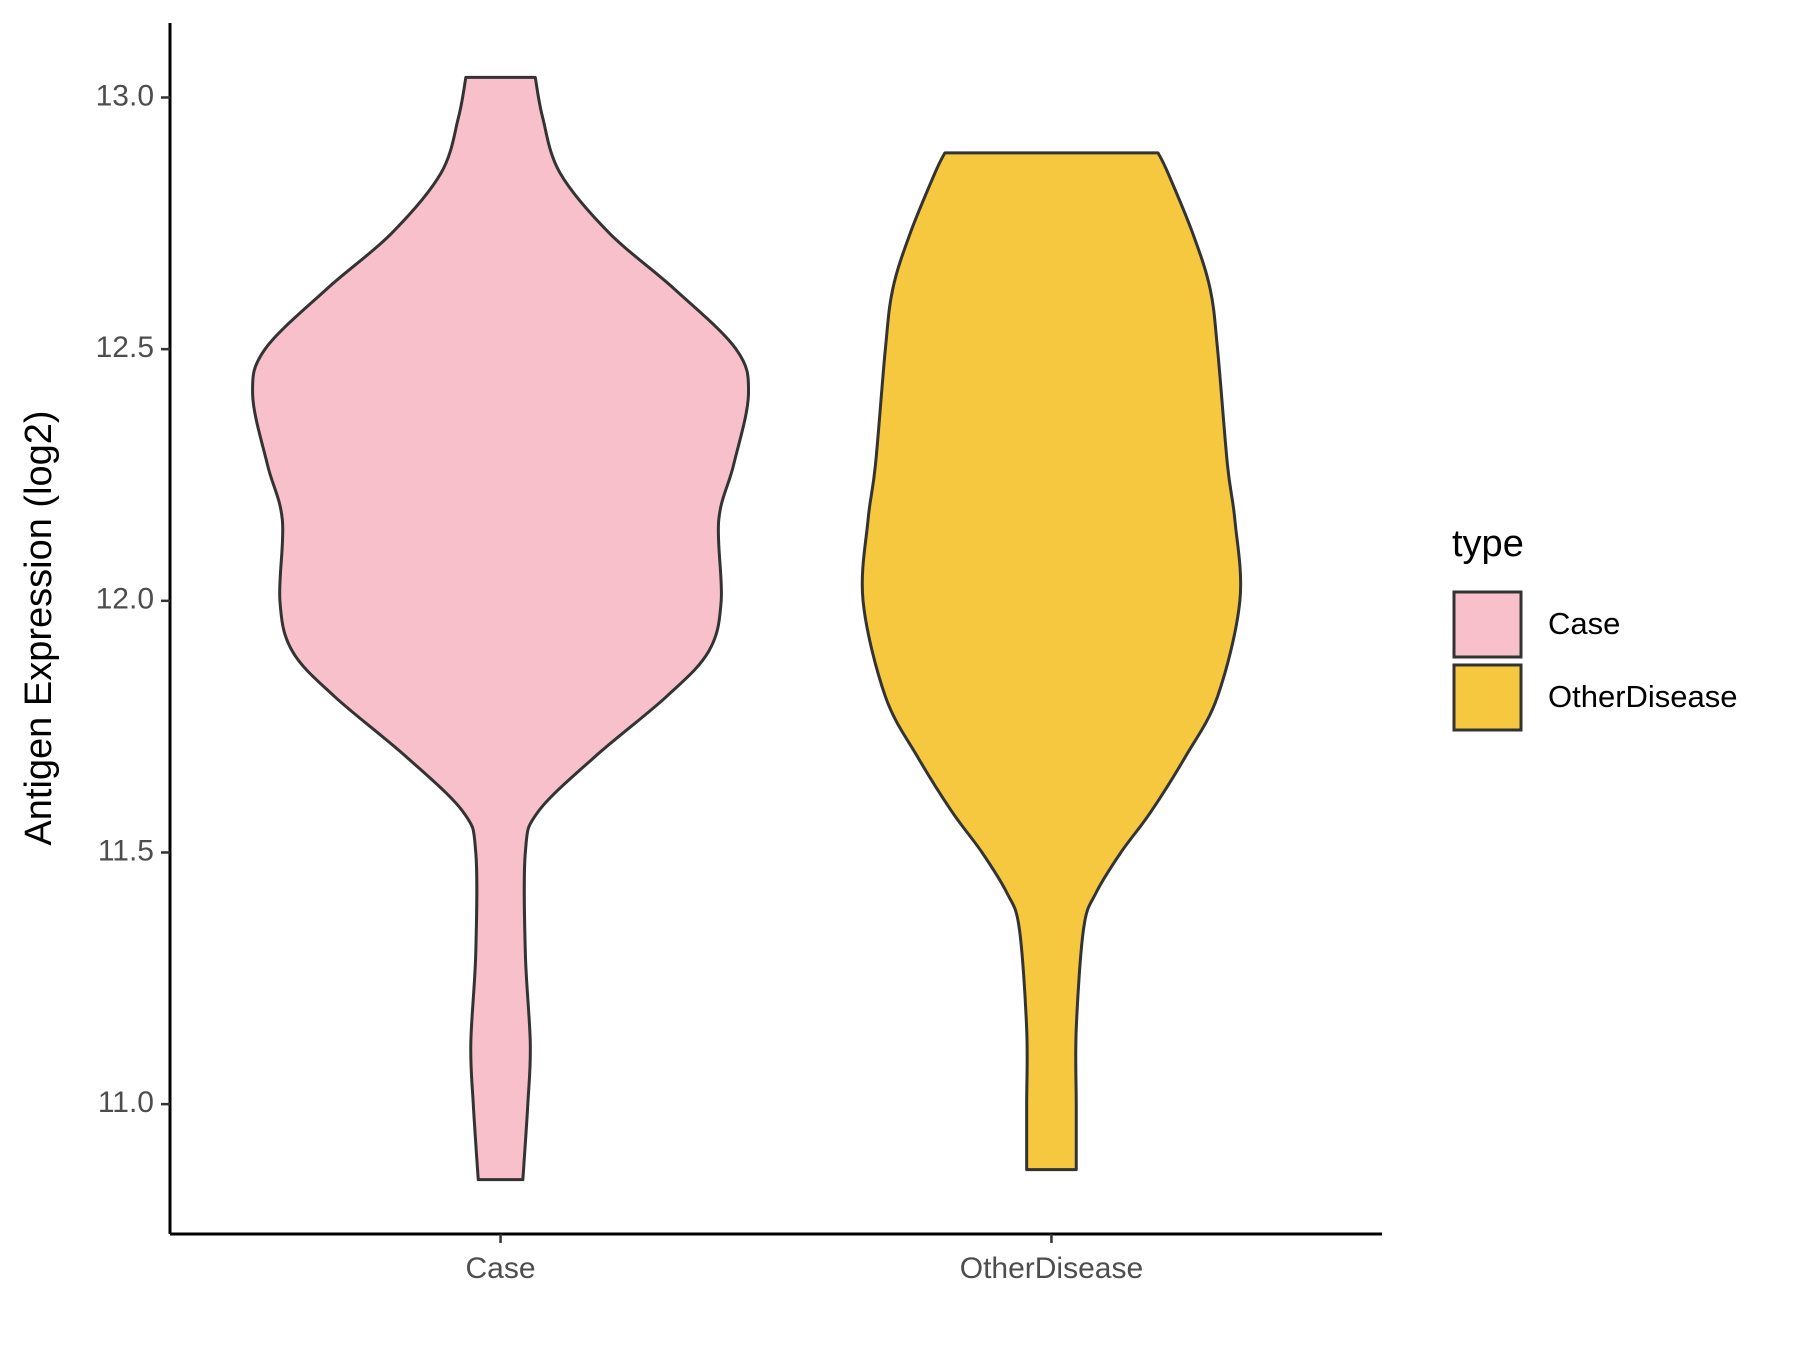  I want to click on y-axis-title: Antigen Expression (log2), so click(39, 627).